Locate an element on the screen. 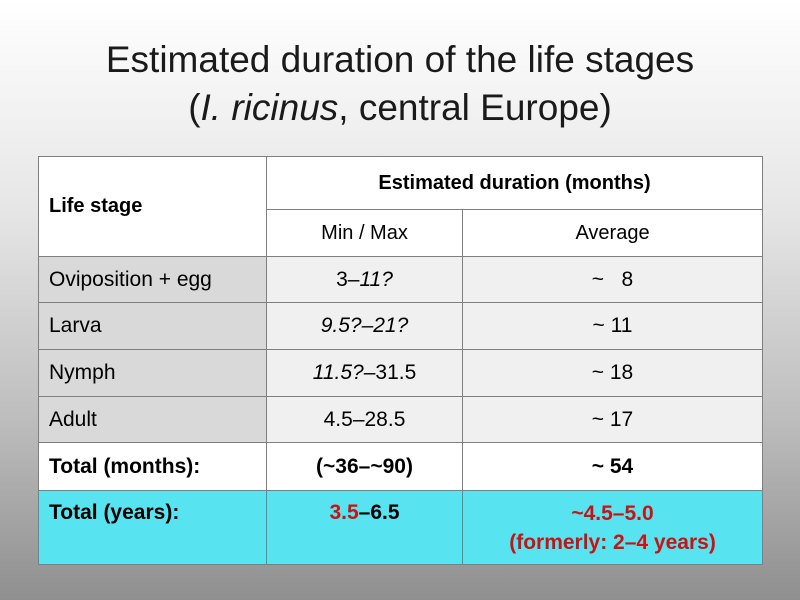  total-years-average: ~4.5–5.0 (formerly: 2–4 years) is located at coordinates (612, 527).